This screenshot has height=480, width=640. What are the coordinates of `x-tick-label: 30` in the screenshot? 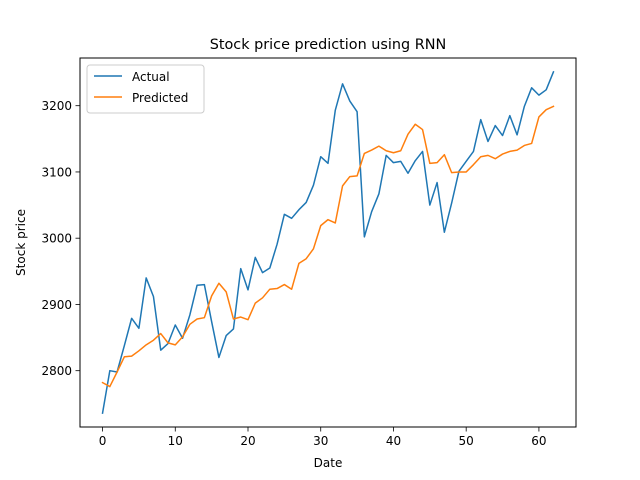 It's located at (320, 441).